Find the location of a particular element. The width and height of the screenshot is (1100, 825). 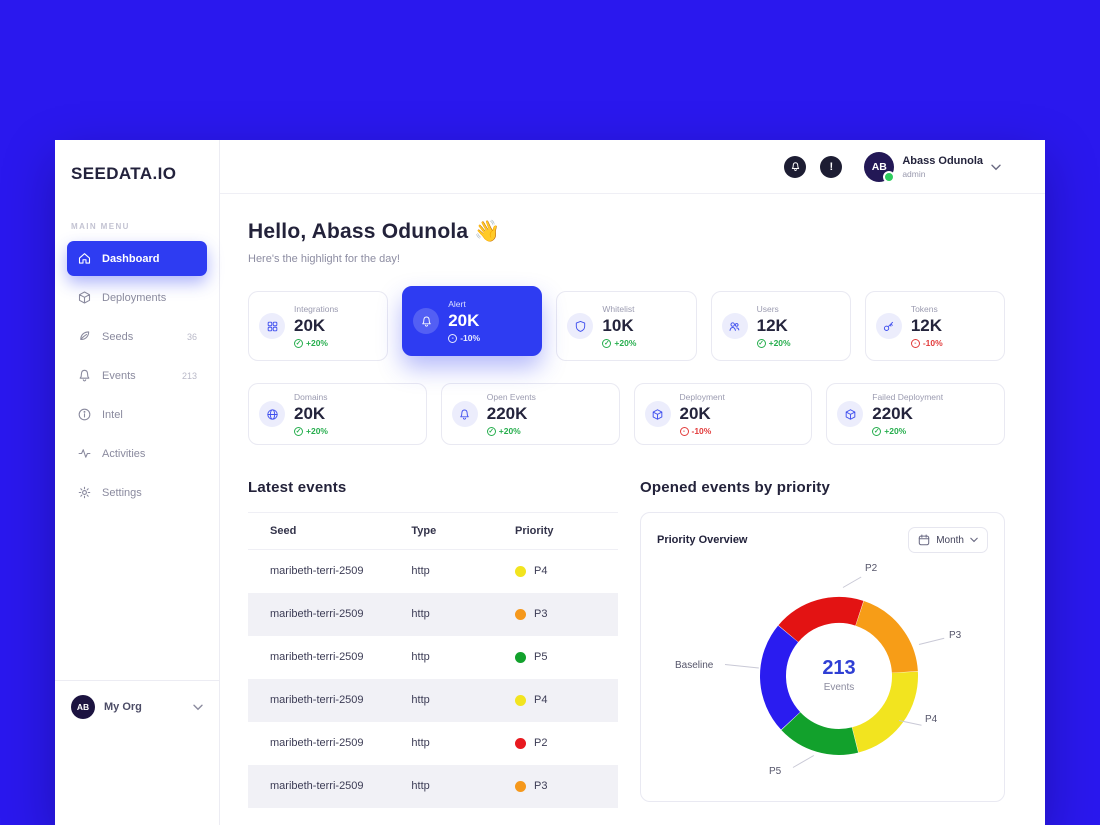

sidebar-item-seeds: Seeds 36 is located at coordinates (137, 336).